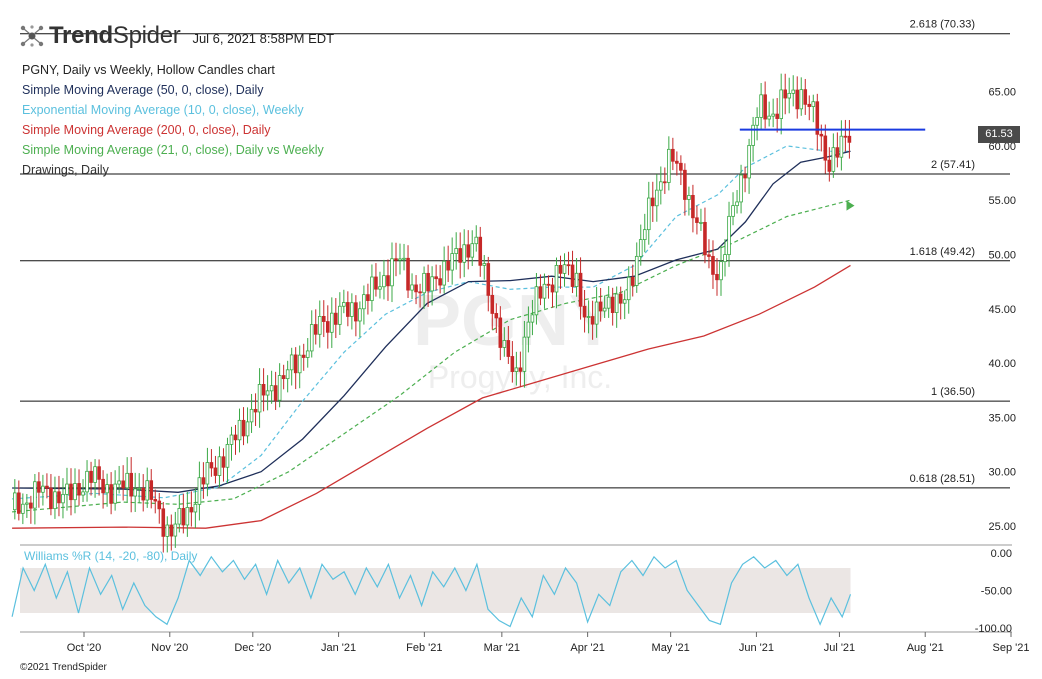 This screenshot has height=679, width=1042. I want to click on projection-arrow-icon, so click(850, 205).